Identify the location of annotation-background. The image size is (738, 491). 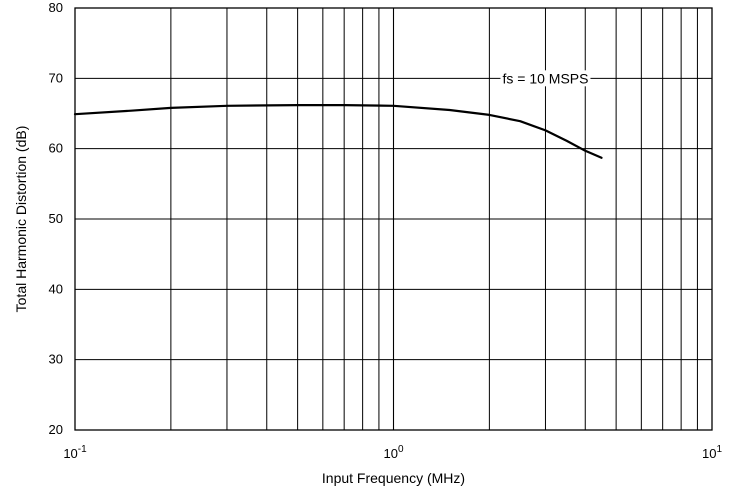
(545, 78).